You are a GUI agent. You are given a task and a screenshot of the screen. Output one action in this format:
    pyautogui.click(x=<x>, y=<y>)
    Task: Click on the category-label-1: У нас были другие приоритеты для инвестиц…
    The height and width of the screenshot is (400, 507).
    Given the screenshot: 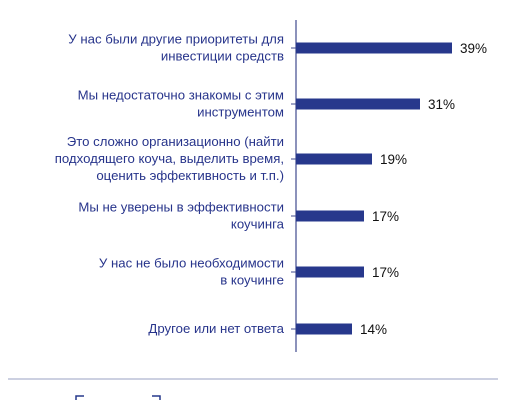 What is the action you would take?
    pyautogui.click(x=176, y=48)
    